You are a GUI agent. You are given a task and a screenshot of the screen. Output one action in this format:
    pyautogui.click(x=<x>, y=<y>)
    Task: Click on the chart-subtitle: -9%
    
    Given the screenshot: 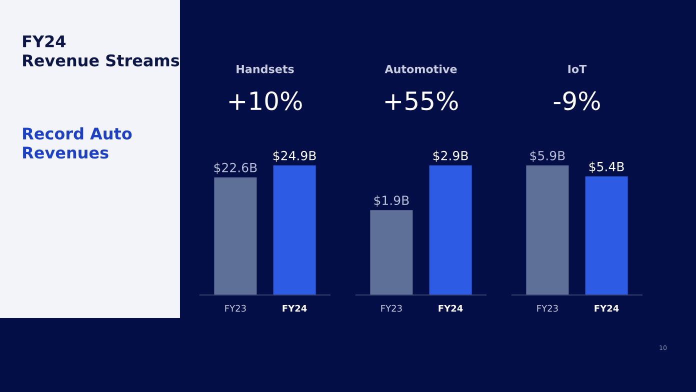 What is the action you would take?
    pyautogui.click(x=577, y=100)
    